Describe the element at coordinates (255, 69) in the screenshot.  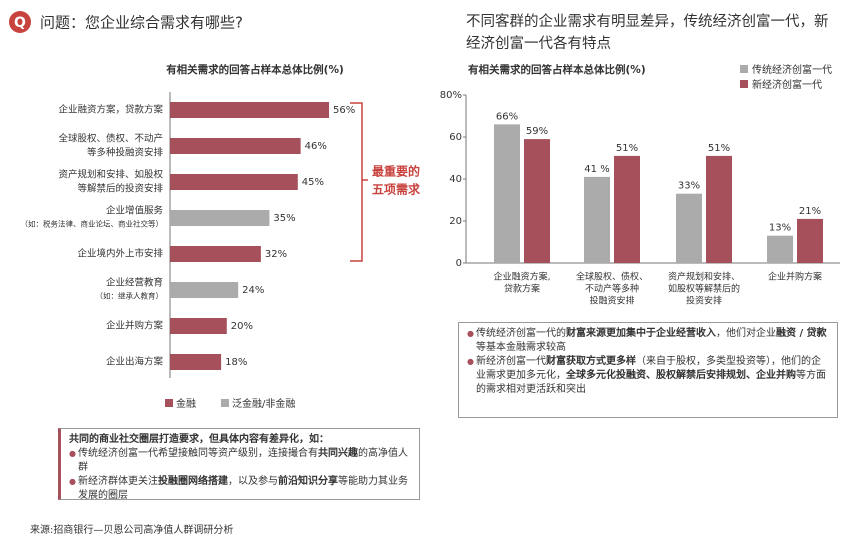
I see `chart-title: 有相关需求的回答占样本总体比例(%)` at that location.